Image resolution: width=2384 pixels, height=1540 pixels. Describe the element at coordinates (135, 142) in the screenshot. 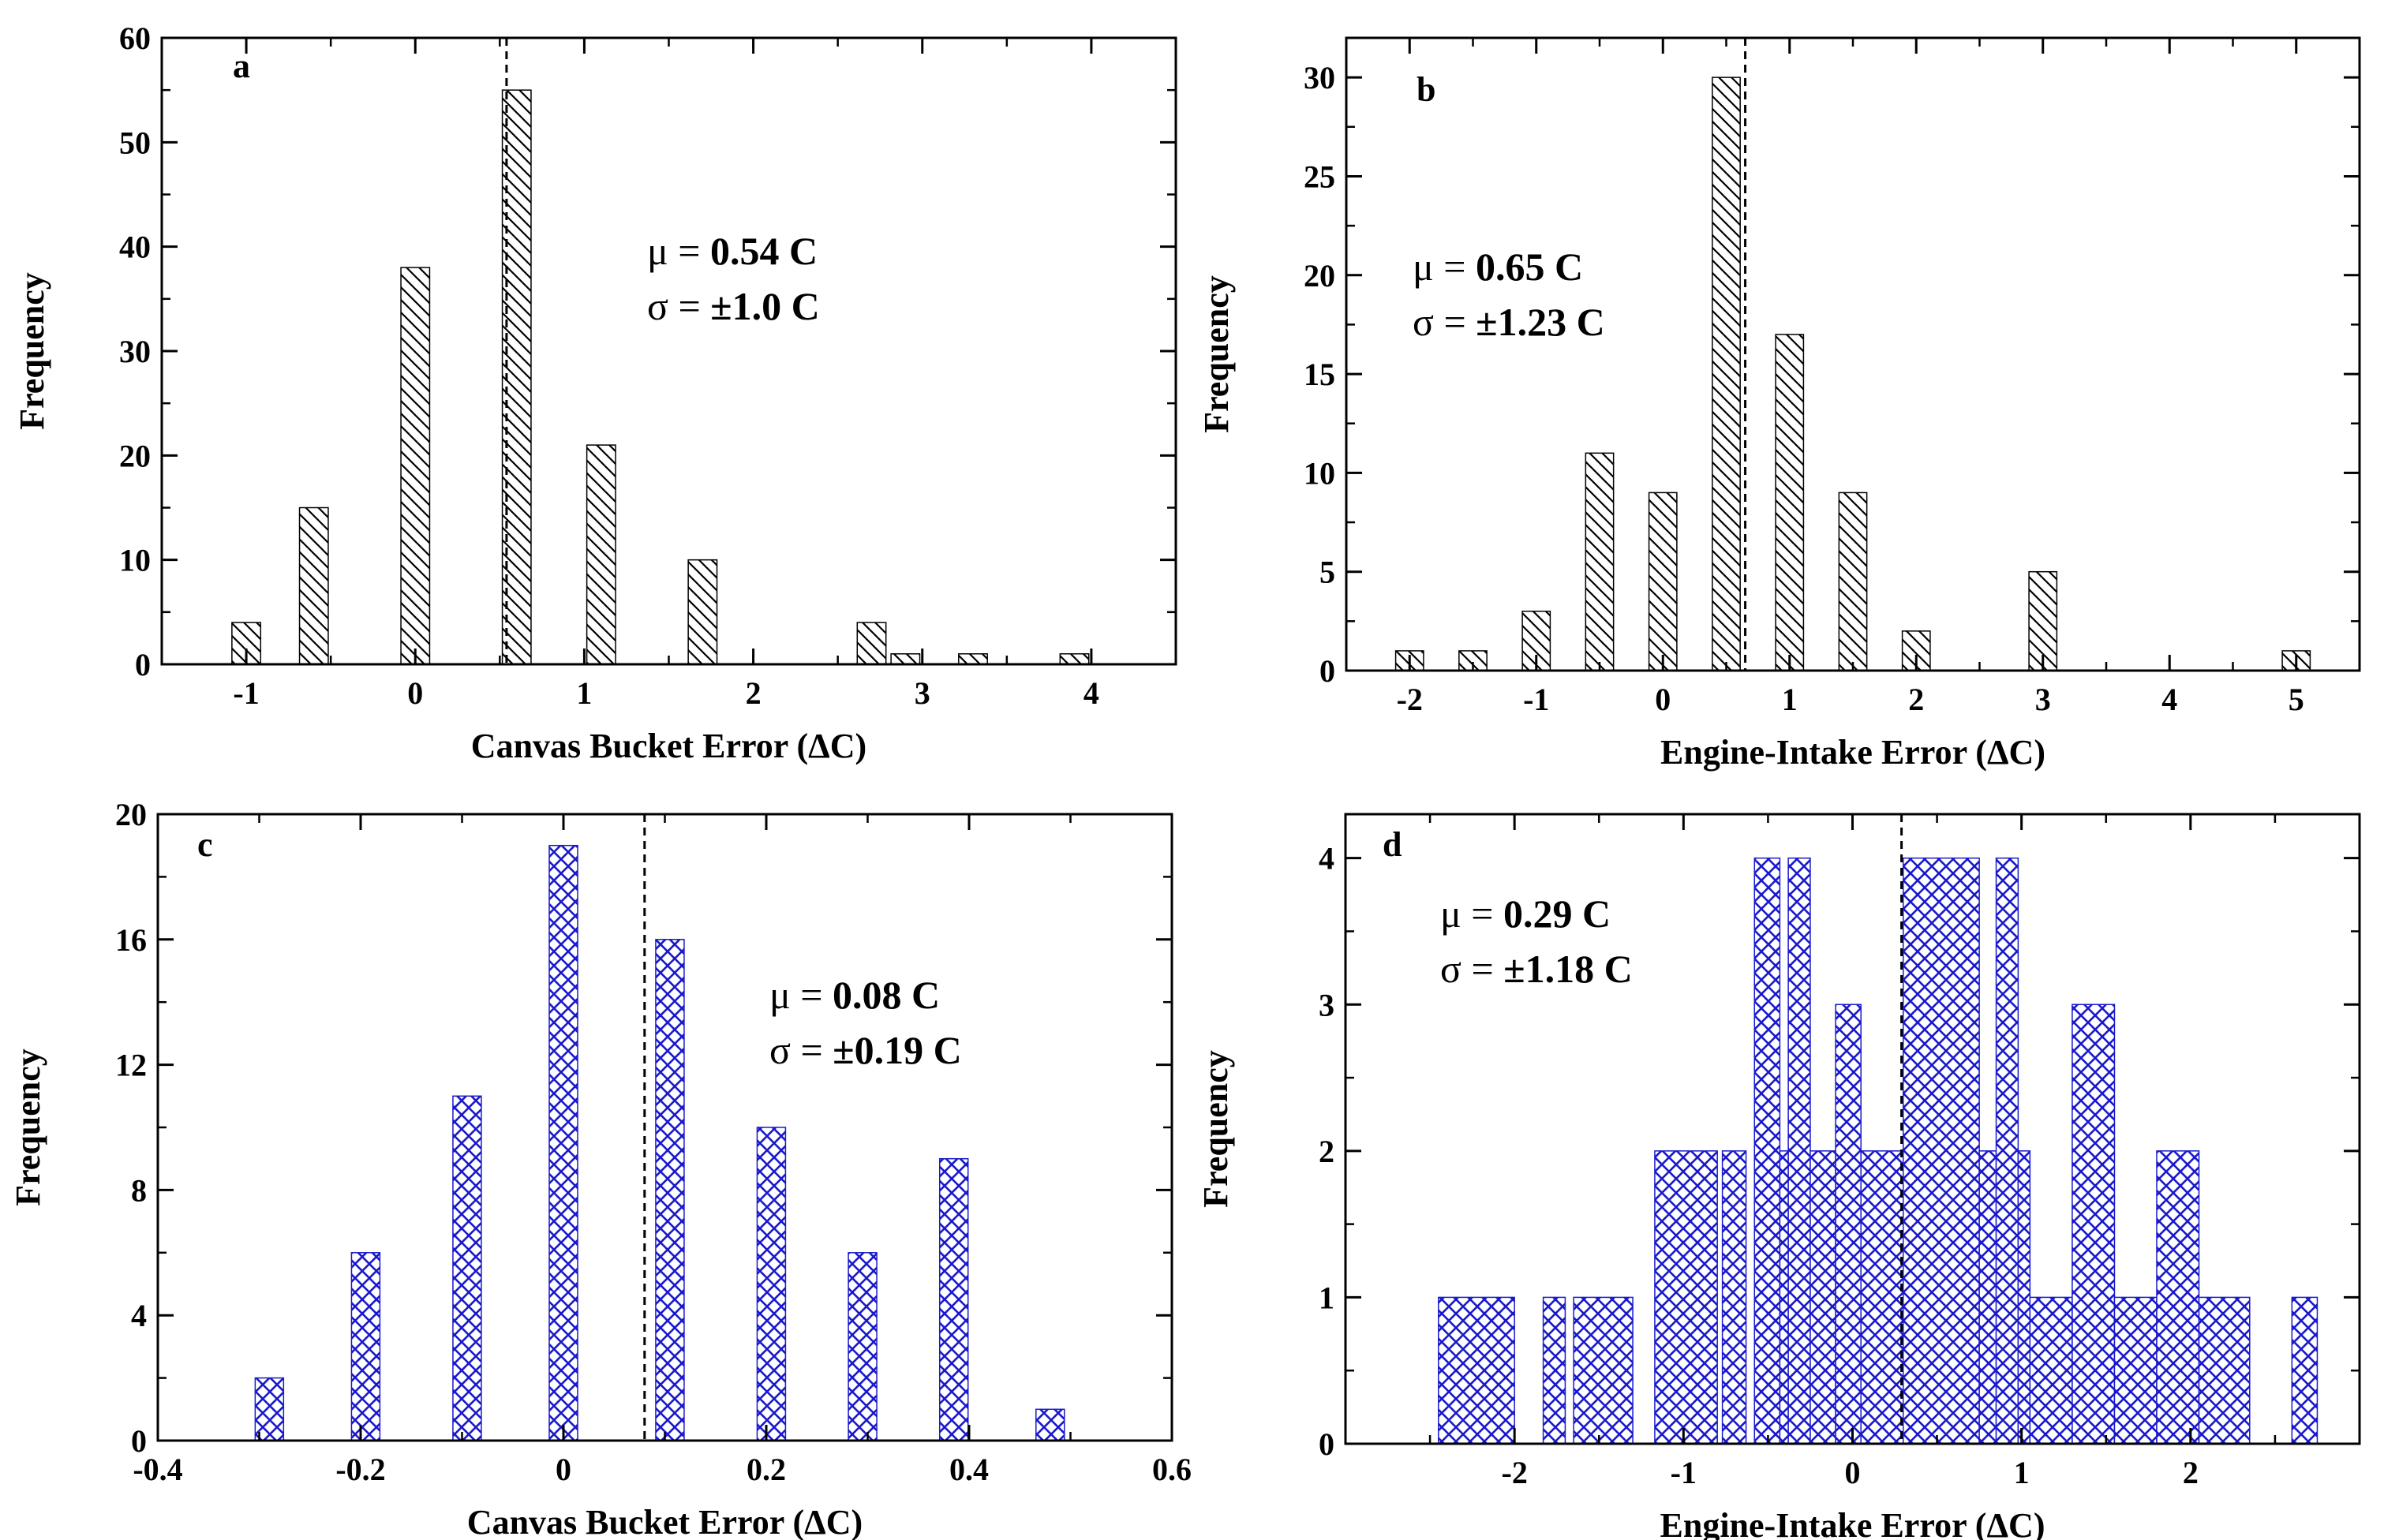

I see `y-tick-label: 50` at that location.